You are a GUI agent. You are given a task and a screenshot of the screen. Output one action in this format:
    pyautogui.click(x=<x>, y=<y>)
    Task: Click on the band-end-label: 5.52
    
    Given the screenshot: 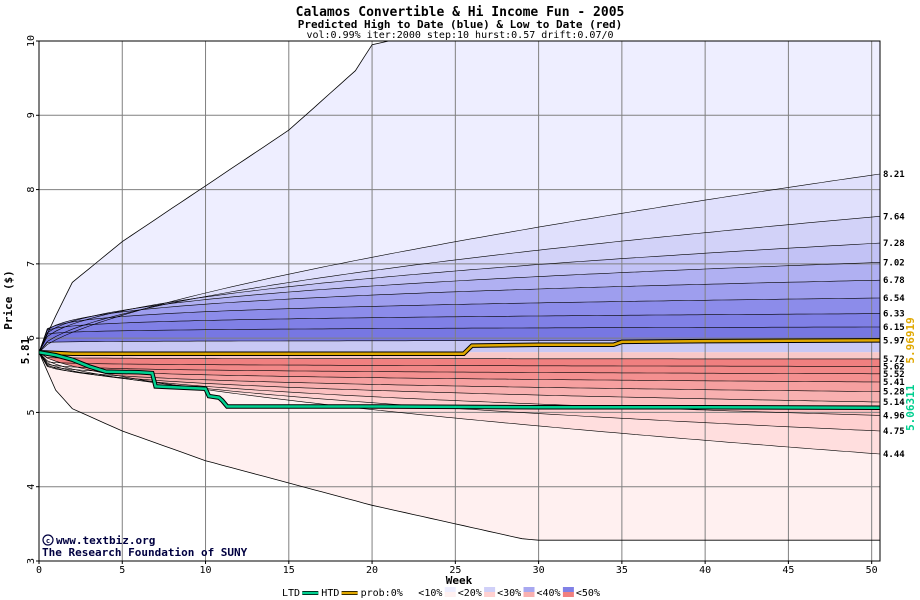 What is the action you would take?
    pyautogui.click(x=894, y=375)
    